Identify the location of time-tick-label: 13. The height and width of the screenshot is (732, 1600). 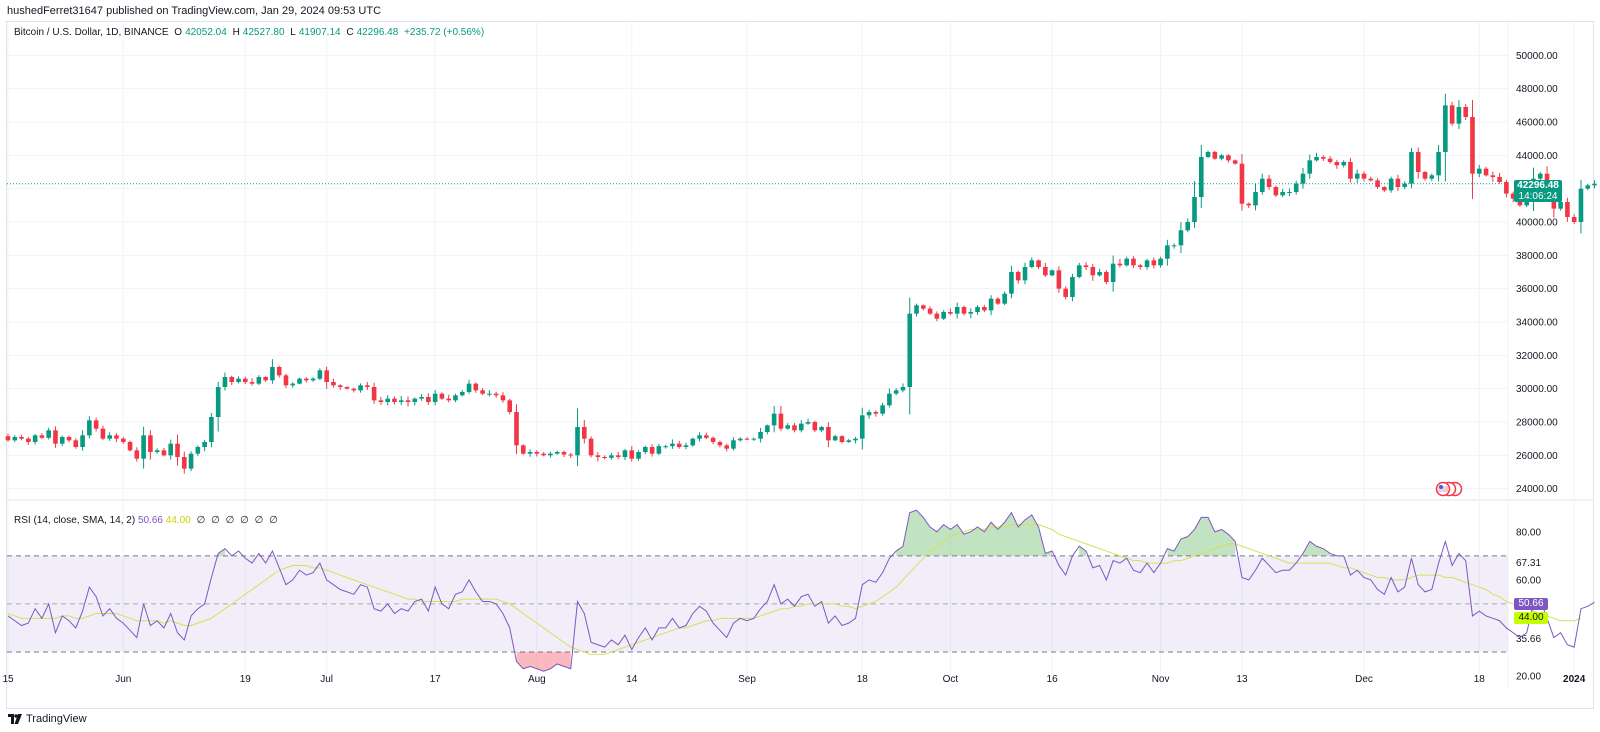
(1242, 679).